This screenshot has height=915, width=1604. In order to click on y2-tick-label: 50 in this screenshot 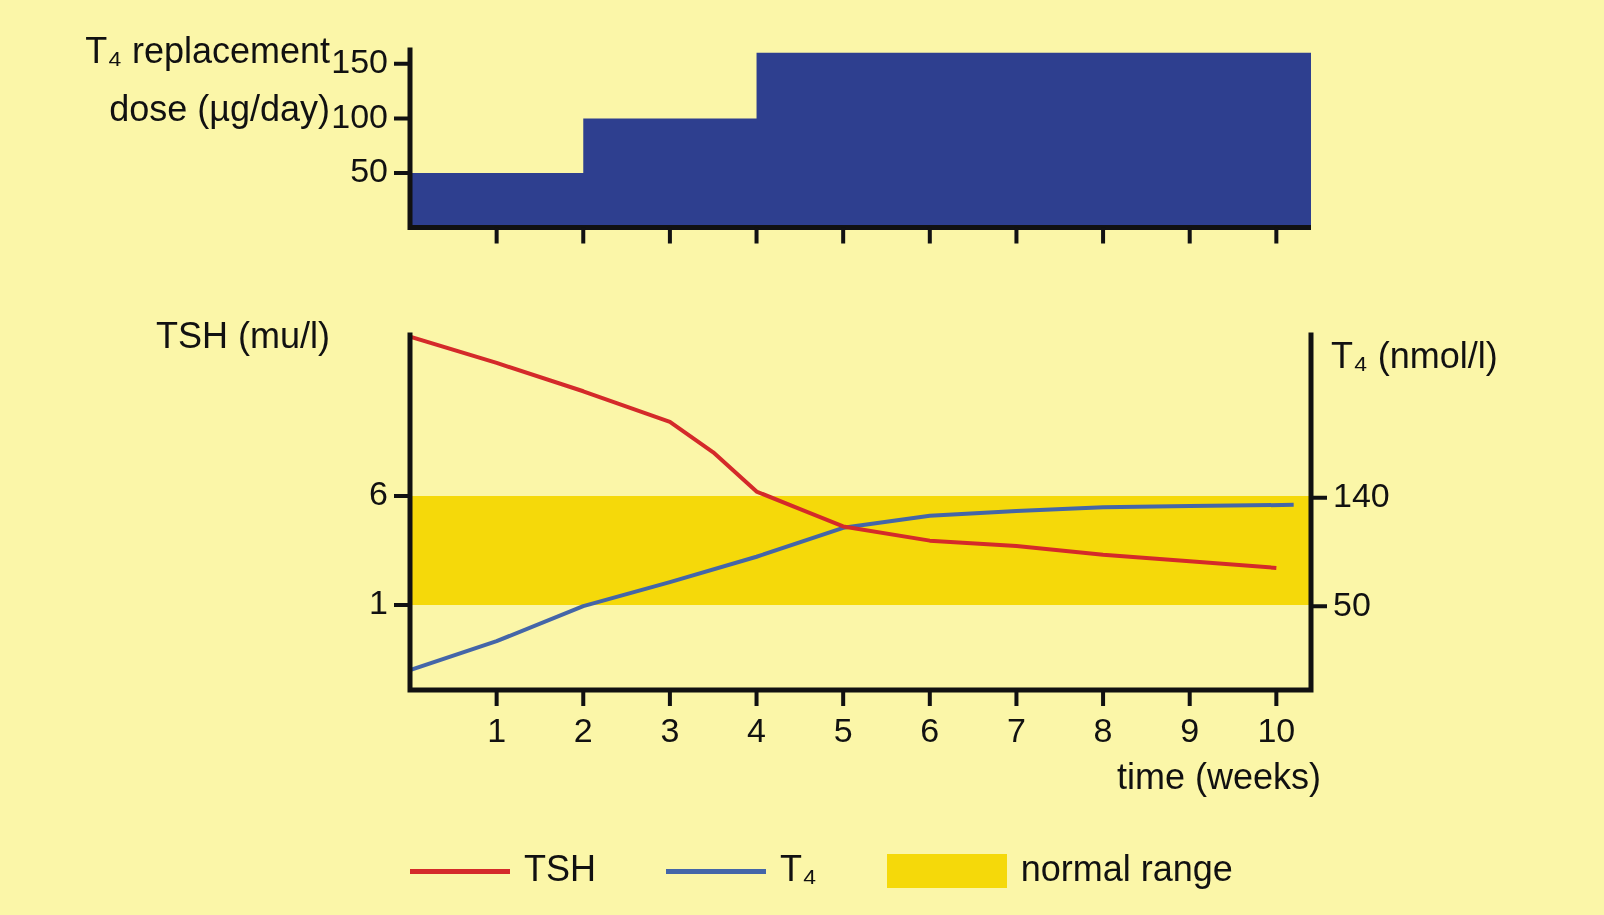, I will do `click(1352, 603)`.